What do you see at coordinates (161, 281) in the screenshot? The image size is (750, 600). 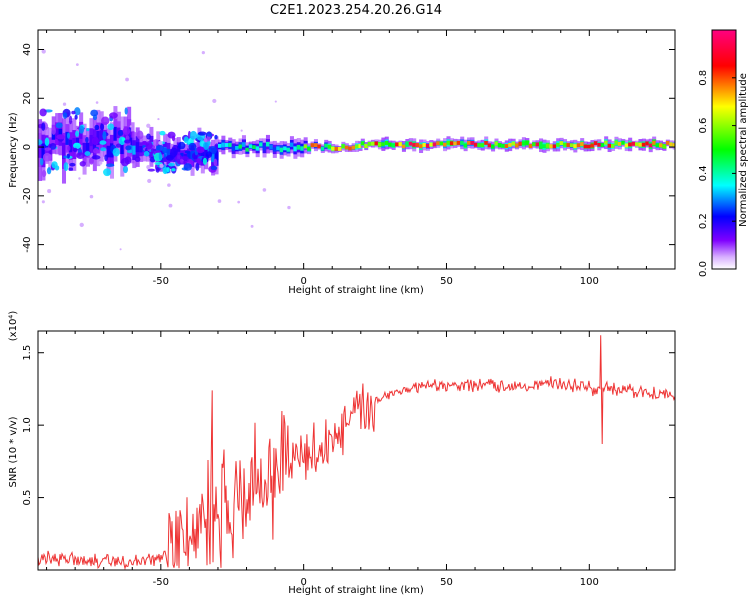 I see `x-tick-label: -50` at bounding box center [161, 281].